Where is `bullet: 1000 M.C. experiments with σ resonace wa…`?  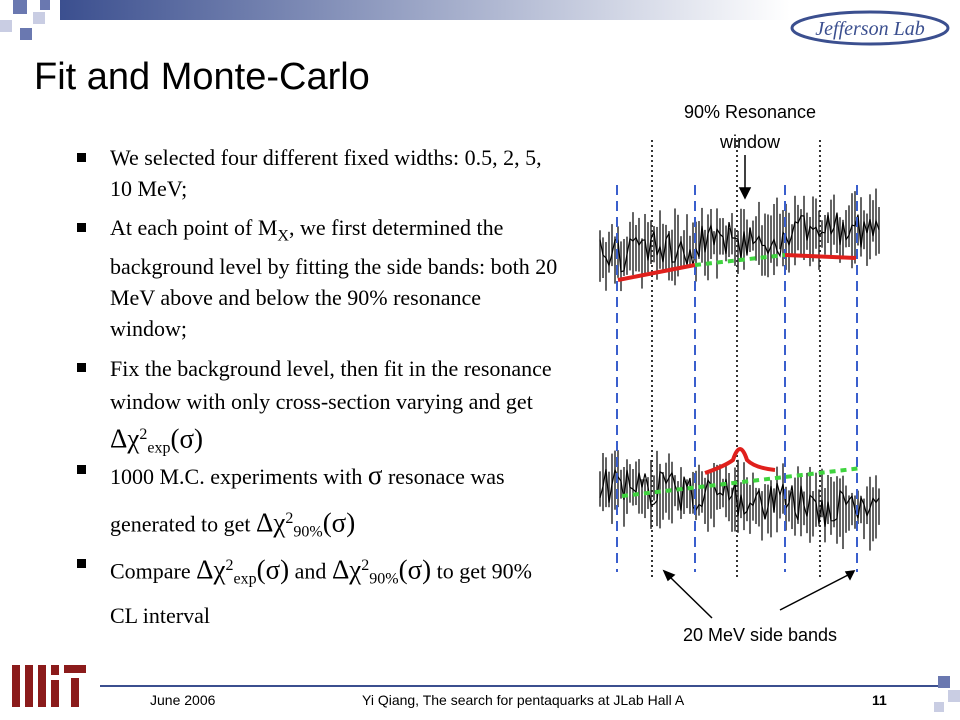 bullet: 1000 M.C. experiments with σ resonace wa… is located at coordinates (318, 504).